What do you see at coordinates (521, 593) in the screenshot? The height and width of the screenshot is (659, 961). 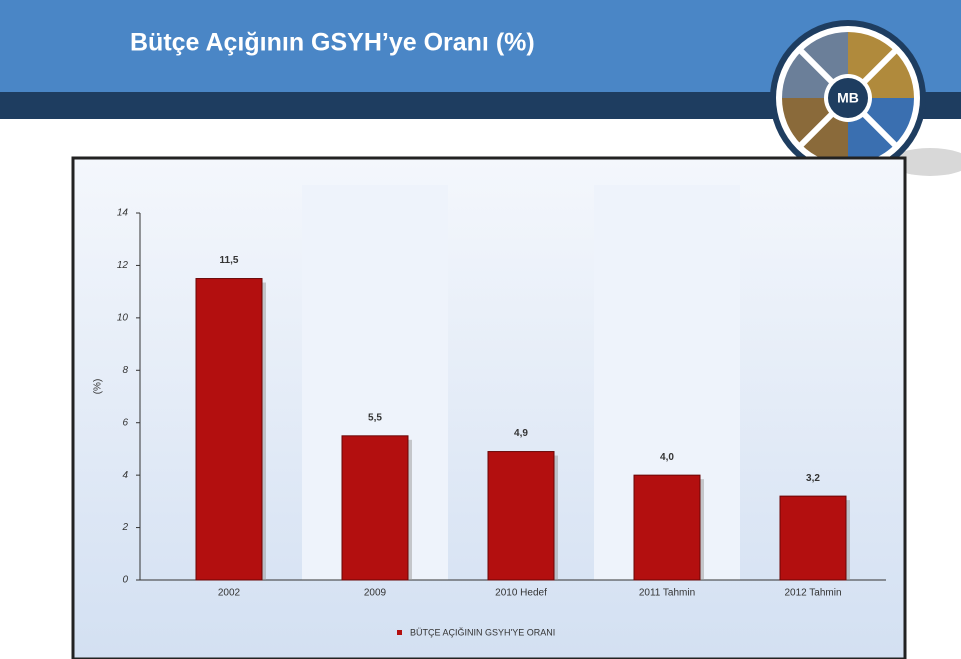 I see `x-tick-label: 2010 Hedef` at bounding box center [521, 593].